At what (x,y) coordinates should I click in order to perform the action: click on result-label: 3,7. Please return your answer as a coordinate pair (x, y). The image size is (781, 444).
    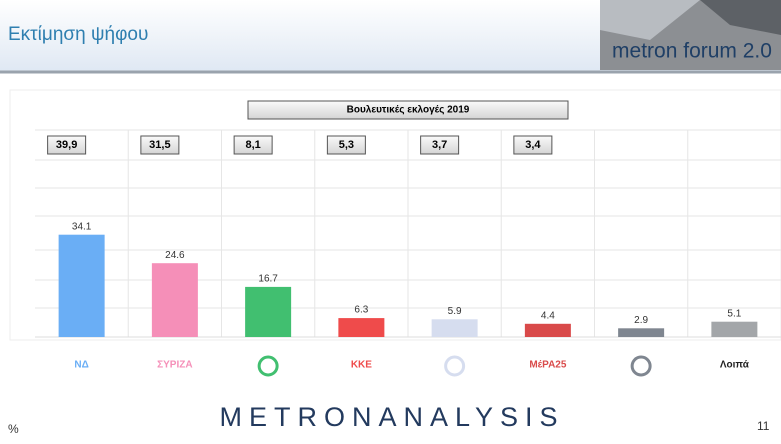
    Looking at the image, I should click on (439, 145).